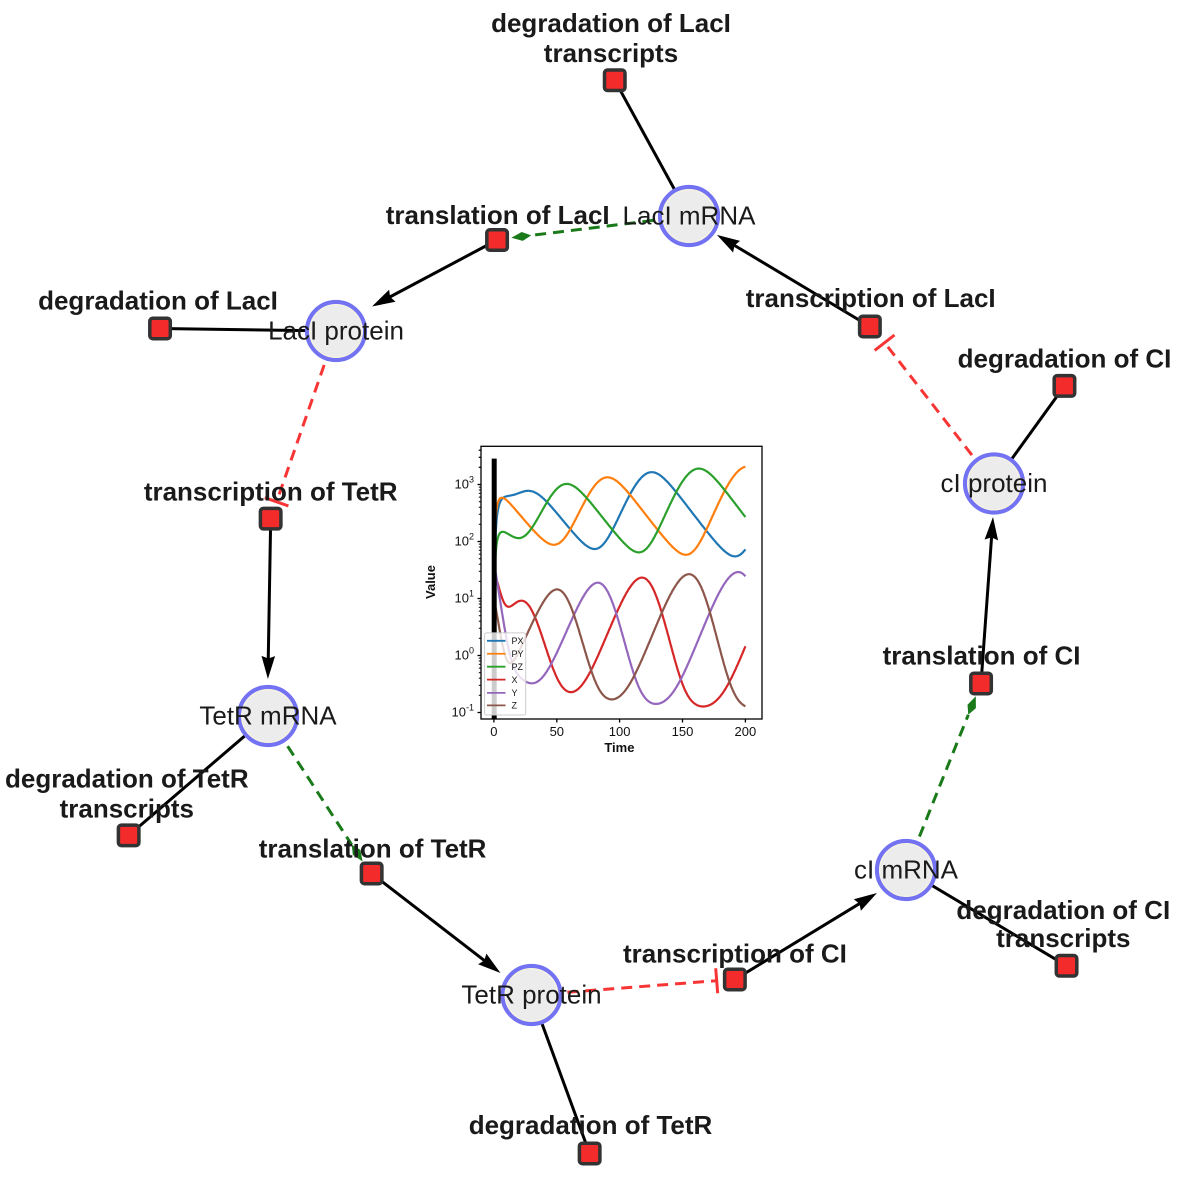 This screenshot has height=1200, width=1189. What do you see at coordinates (498, 215) in the screenshot?
I see `svg-text: translation of LacI` at bounding box center [498, 215].